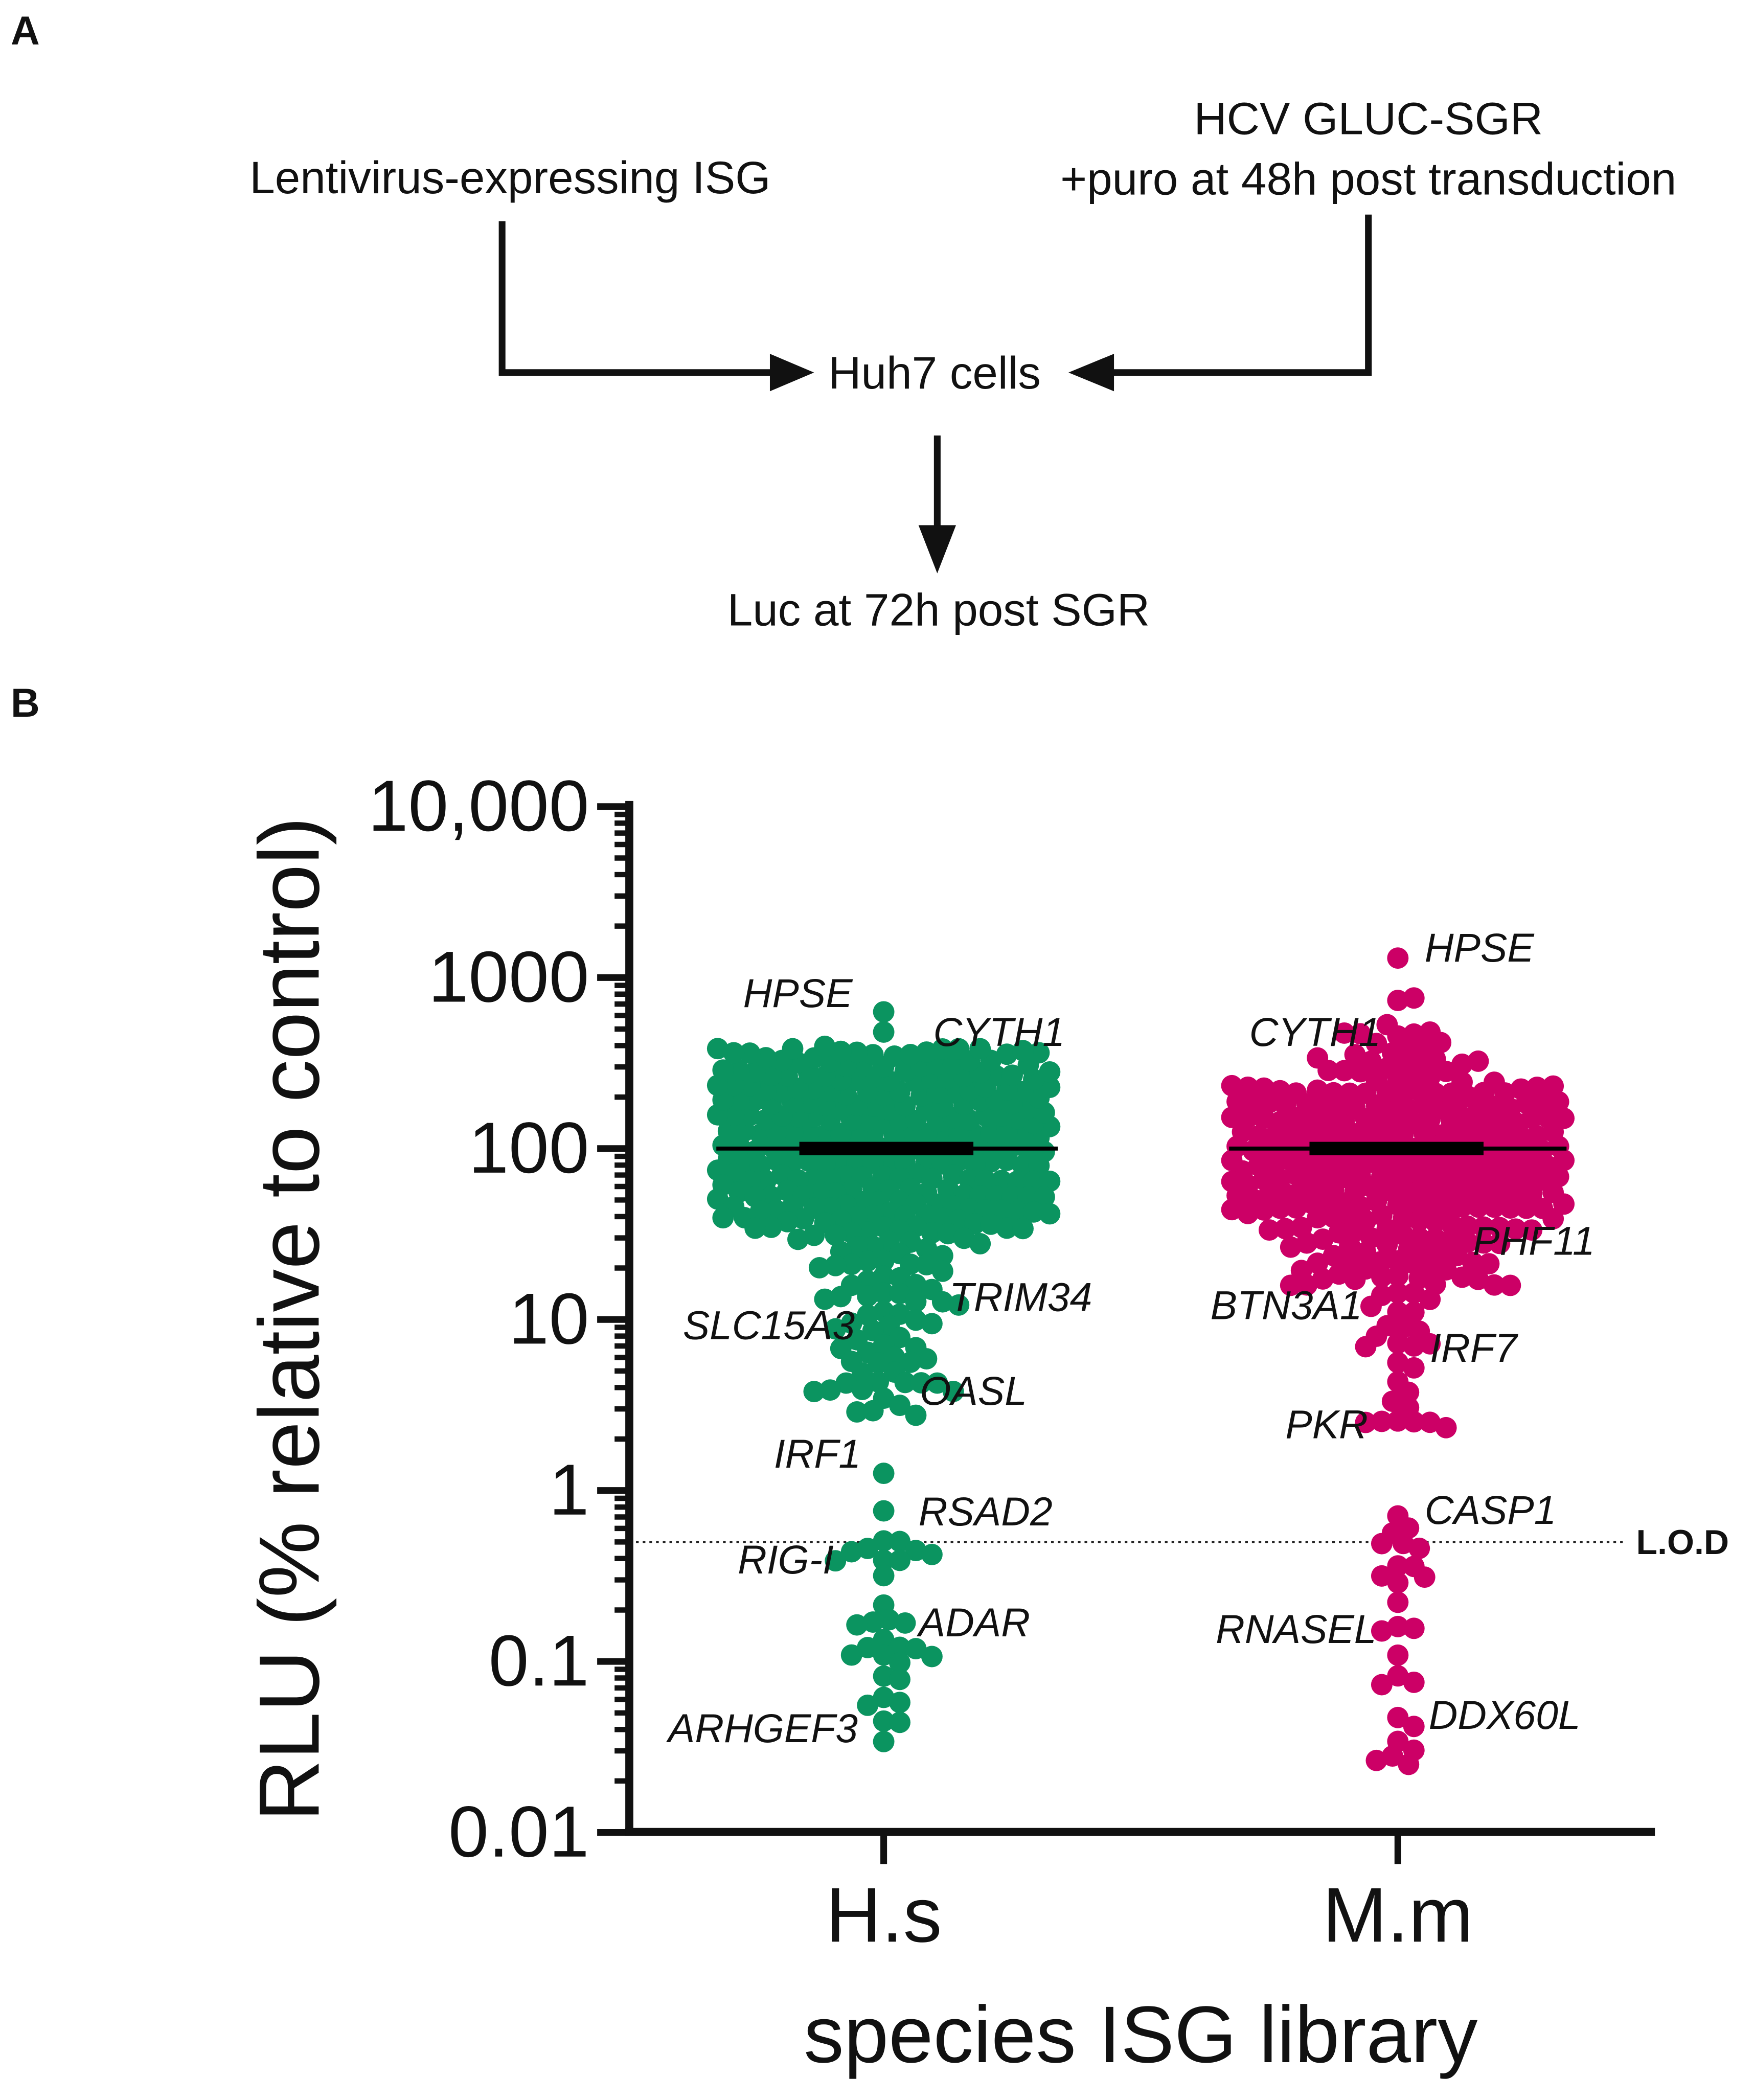 This screenshot has width=1754, height=2100. Describe the element at coordinates (762, 1728) in the screenshot. I see `gene-label: ARHGEF3` at that location.